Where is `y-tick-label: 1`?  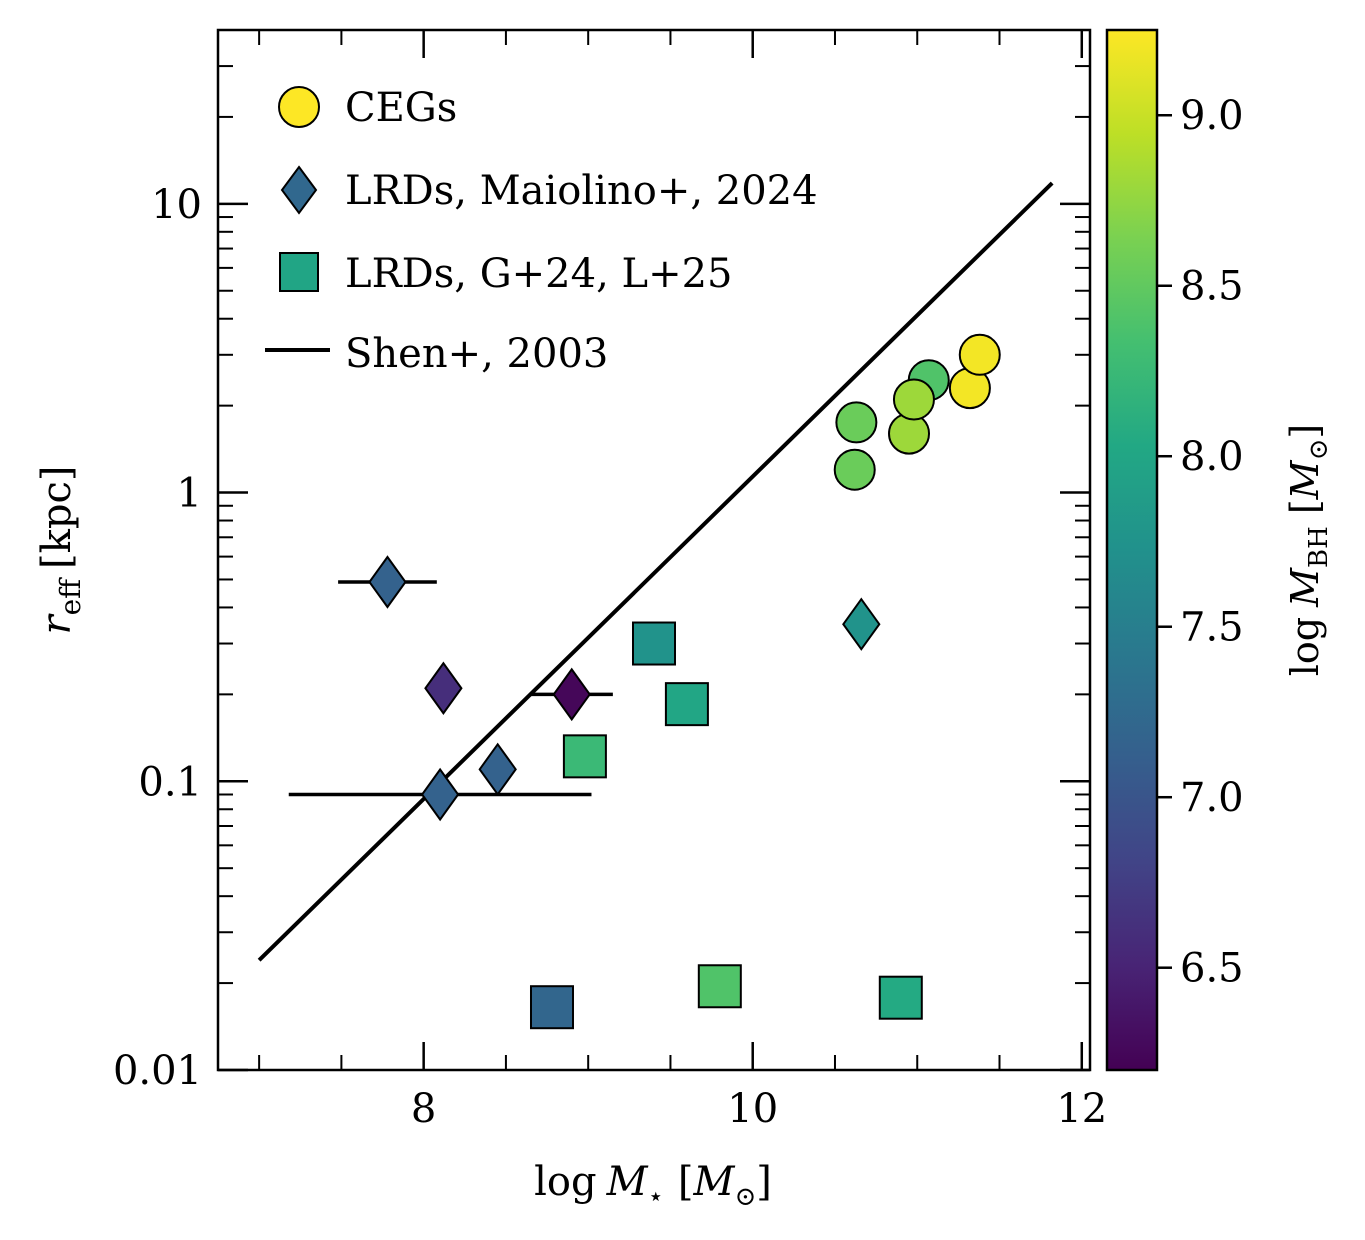 y-tick-label: 1 is located at coordinates (189, 494).